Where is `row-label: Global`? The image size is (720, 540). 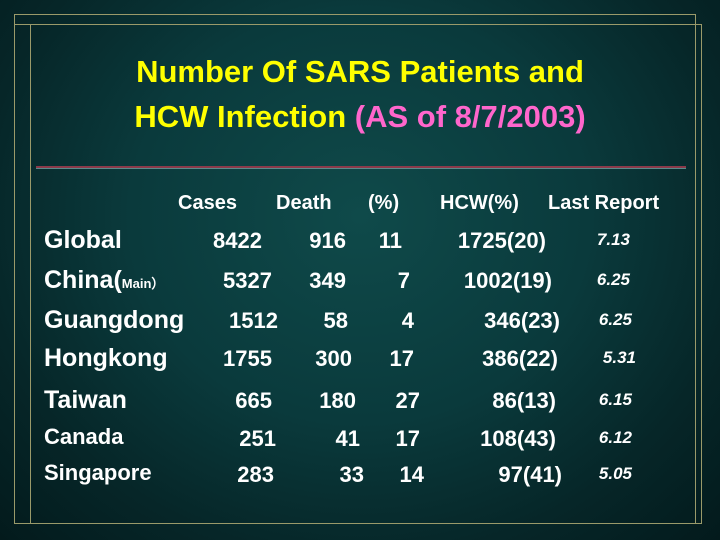 row-label: Global is located at coordinates (83, 240).